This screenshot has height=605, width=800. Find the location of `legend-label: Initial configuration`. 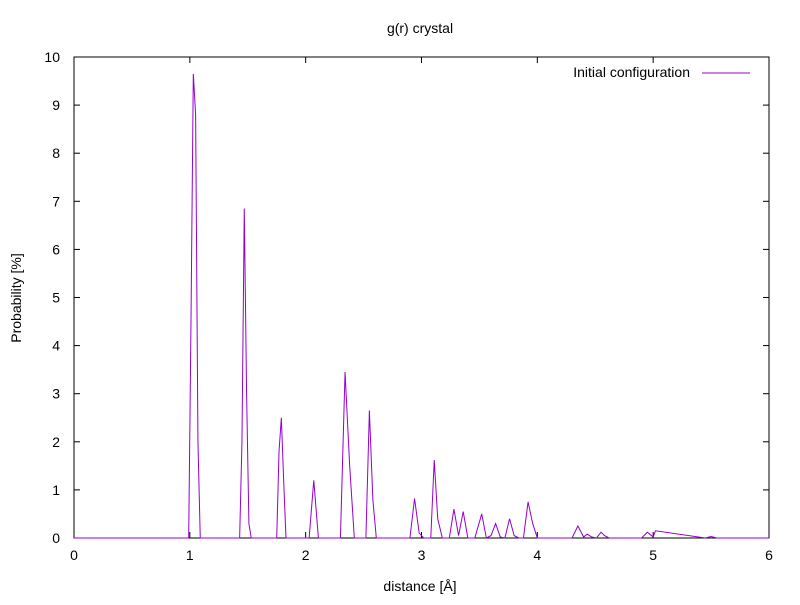

legend-label: Initial configuration is located at coordinates (631, 72).